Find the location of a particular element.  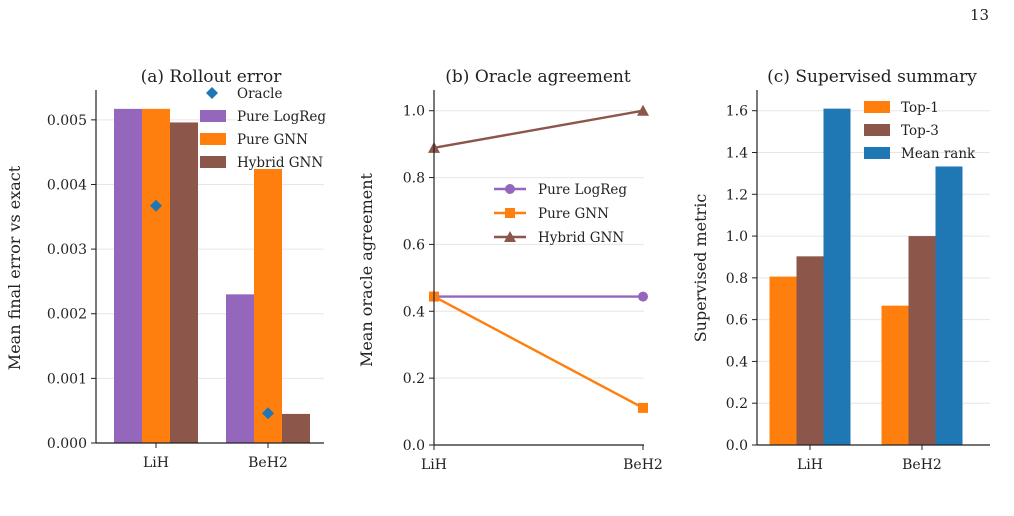

panel-c-bars is located at coordinates (866, 276).